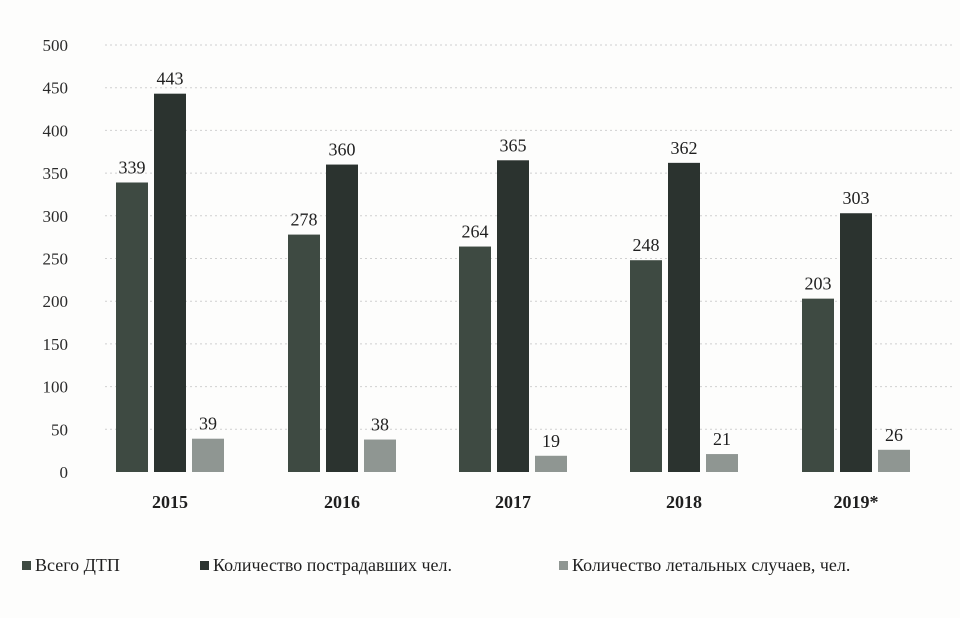 The image size is (960, 618). Describe the element at coordinates (722, 463) in the screenshot. I see `bar-series-3-2018` at that location.